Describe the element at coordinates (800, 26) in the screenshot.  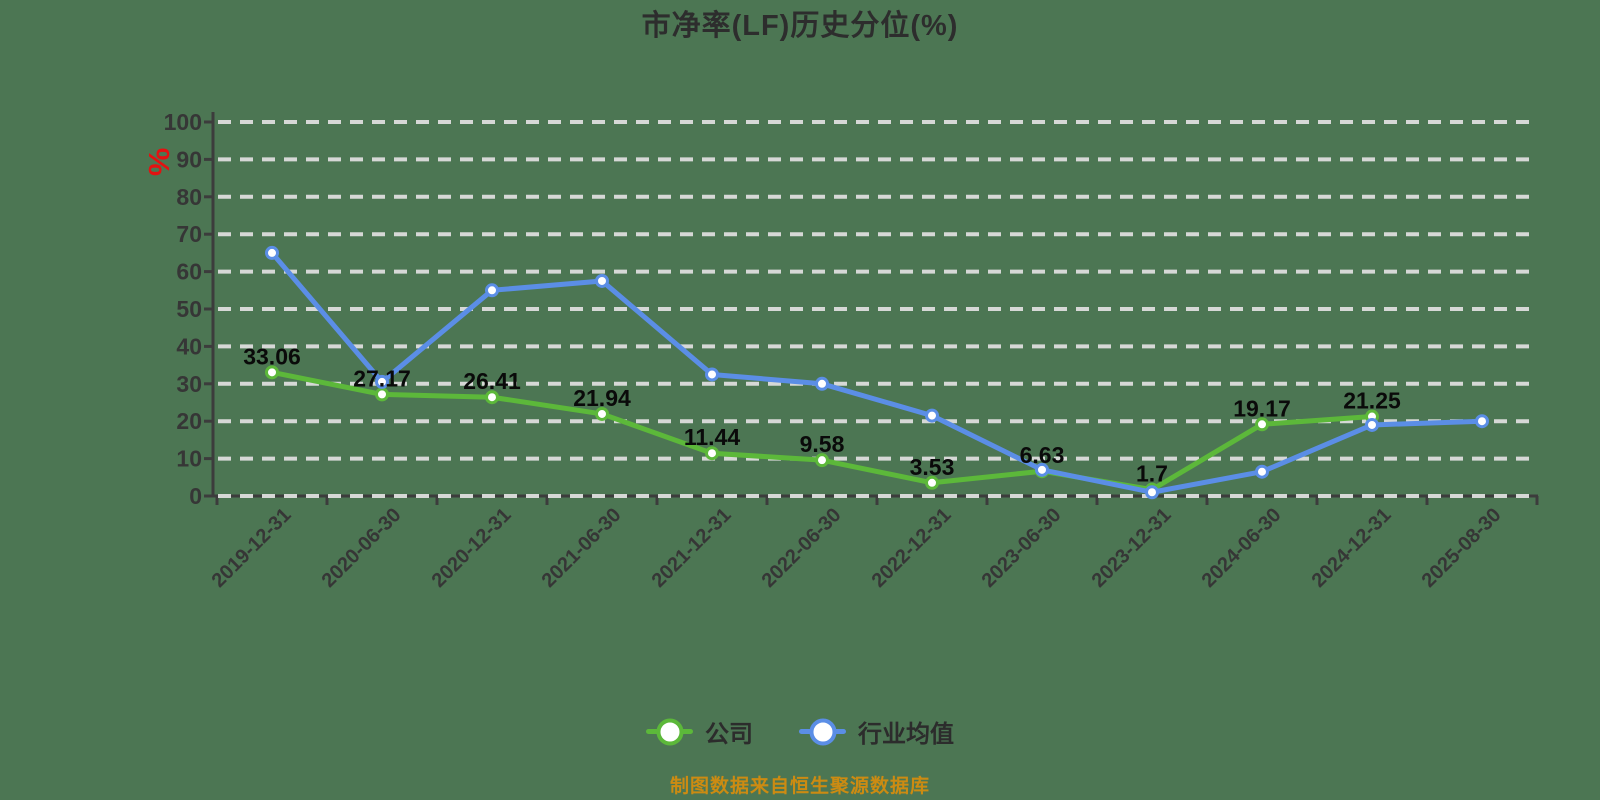
I see `chart-title: 市净率(LF)历史分位(%)` at that location.